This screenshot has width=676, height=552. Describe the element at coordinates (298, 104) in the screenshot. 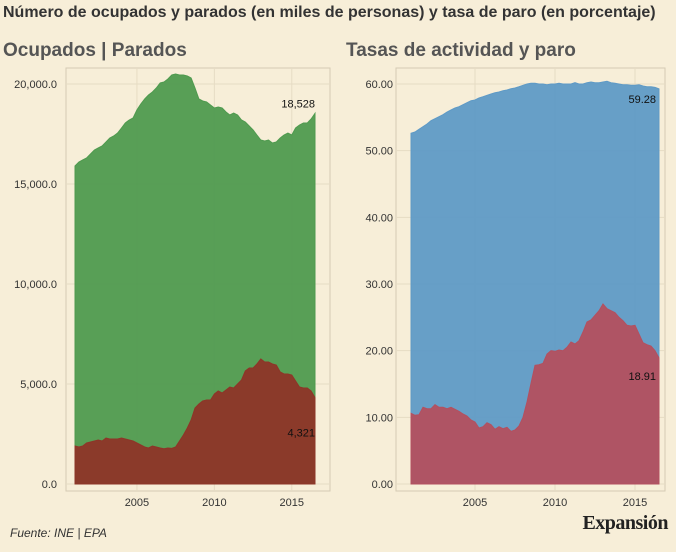

I see `left-value-label: 18,528` at that location.